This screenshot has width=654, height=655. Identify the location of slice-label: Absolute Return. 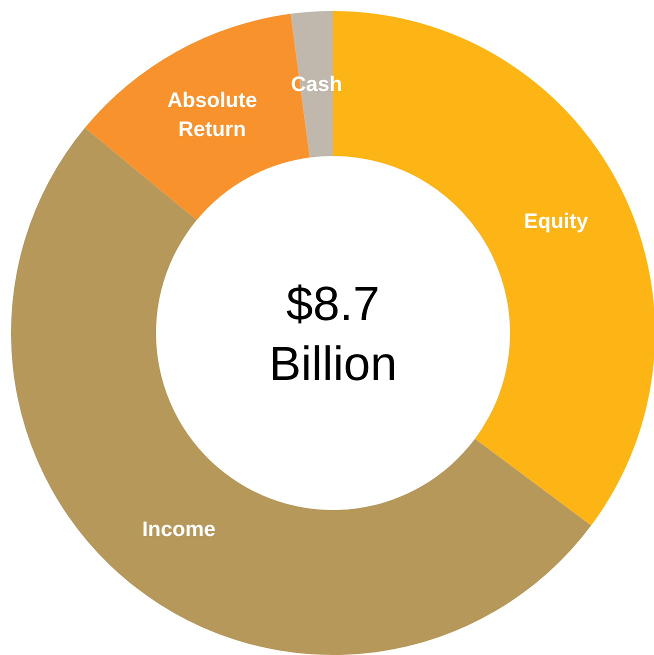
(212, 115).